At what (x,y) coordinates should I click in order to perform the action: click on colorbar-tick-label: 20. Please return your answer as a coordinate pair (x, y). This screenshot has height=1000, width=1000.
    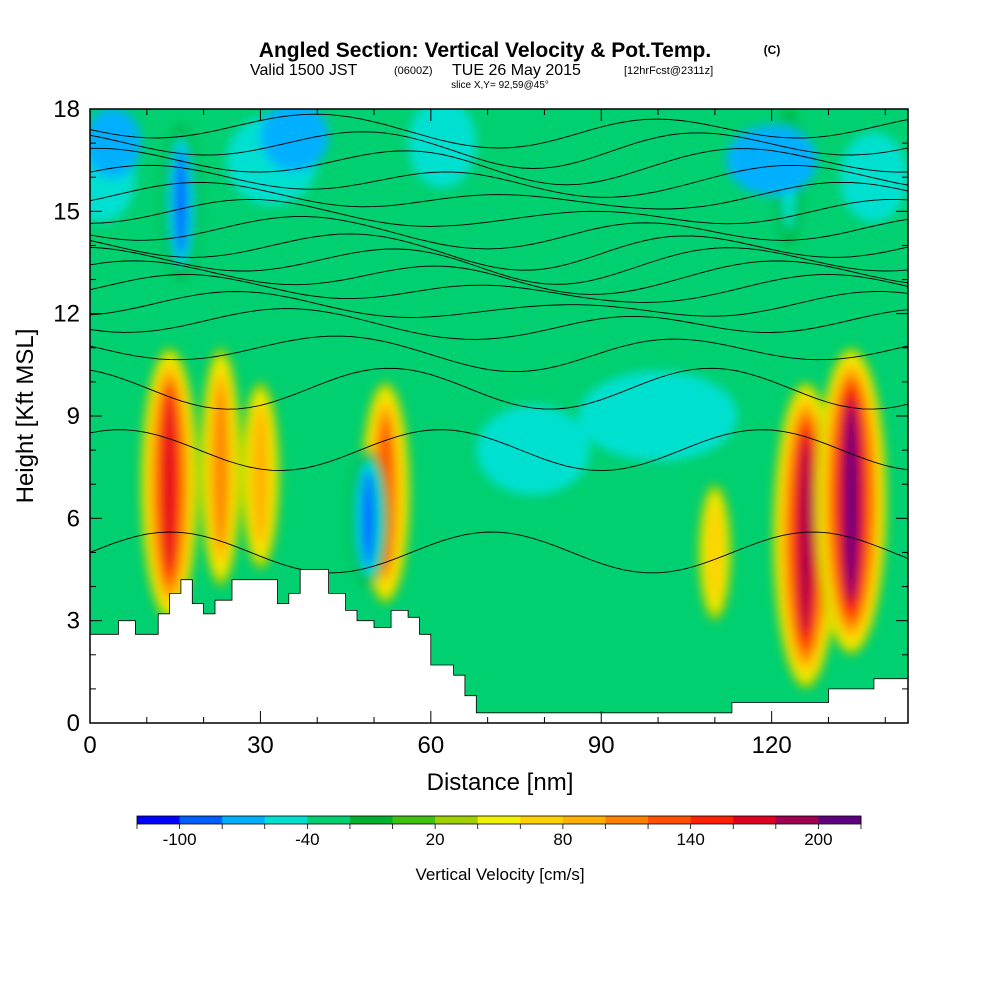
    Looking at the image, I should click on (435, 839).